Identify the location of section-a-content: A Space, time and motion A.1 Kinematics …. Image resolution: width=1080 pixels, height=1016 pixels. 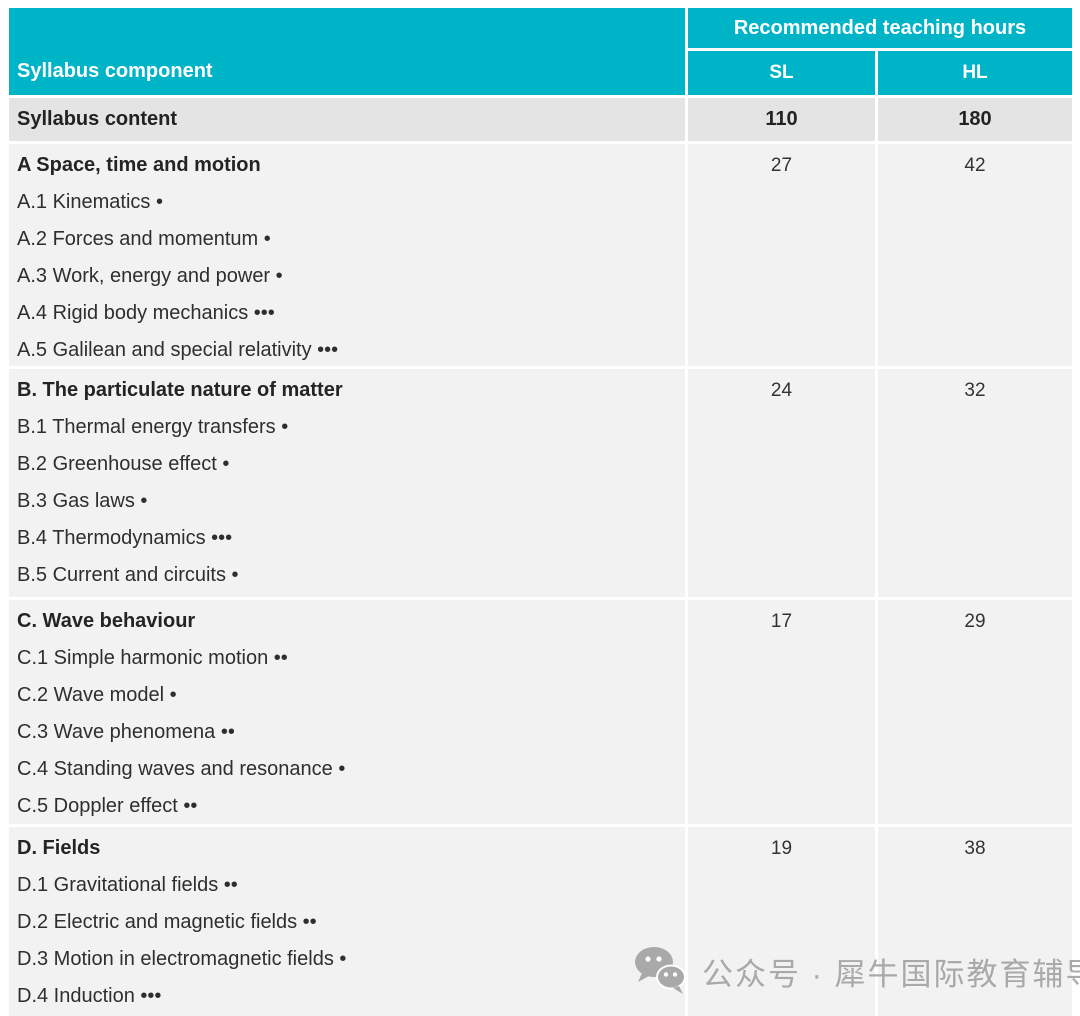
(347, 255).